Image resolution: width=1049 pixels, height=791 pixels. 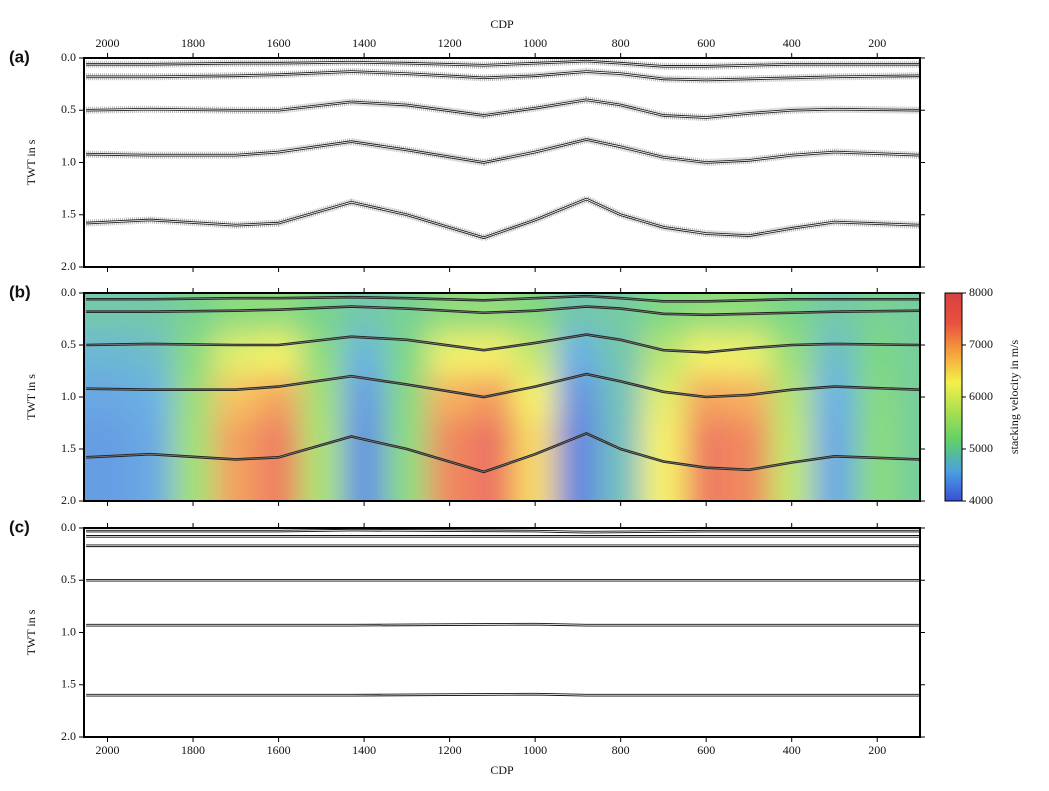 I want to click on panel-label: (b), so click(x=20, y=291).